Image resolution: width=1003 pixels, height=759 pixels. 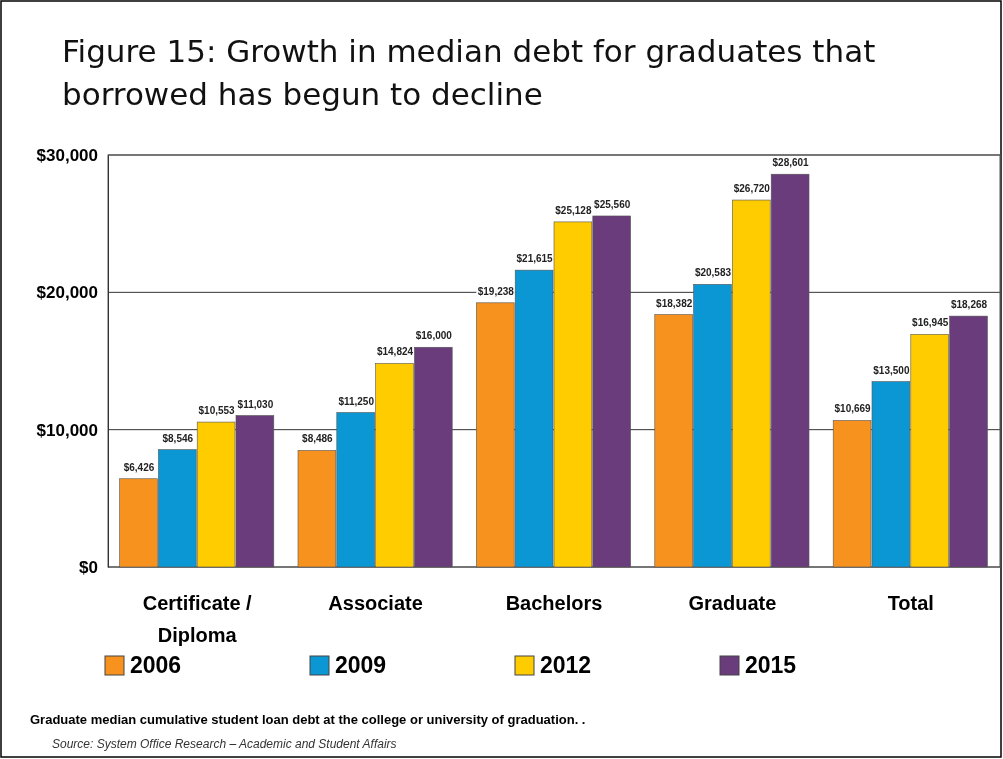 I want to click on source-note: Source: System Office Research – Academic and Student Affairs, so click(x=224, y=744).